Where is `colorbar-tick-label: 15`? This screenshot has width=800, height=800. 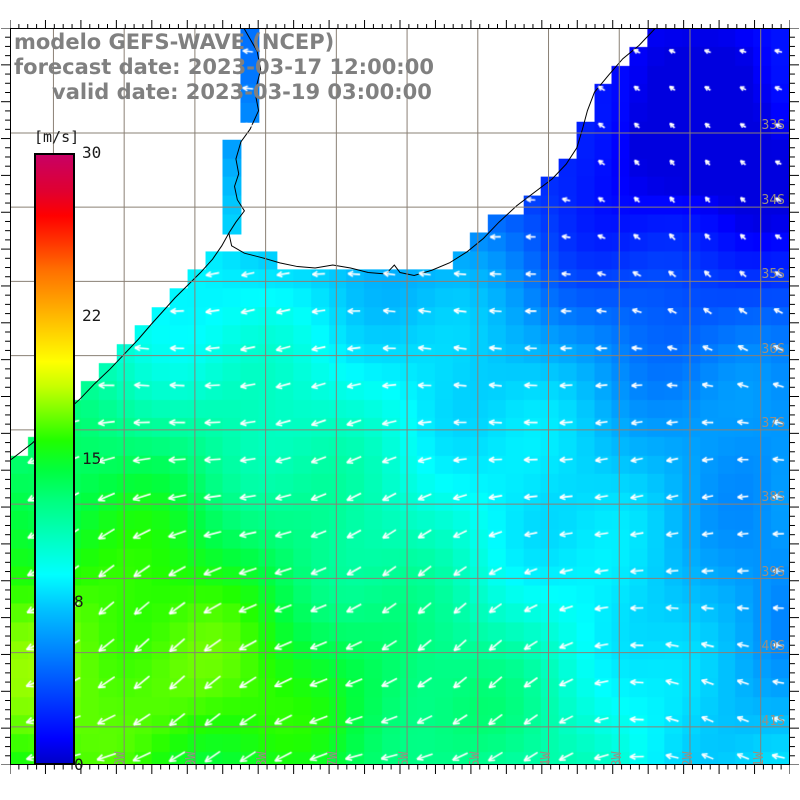 colorbar-tick-label: 15 is located at coordinates (92, 458).